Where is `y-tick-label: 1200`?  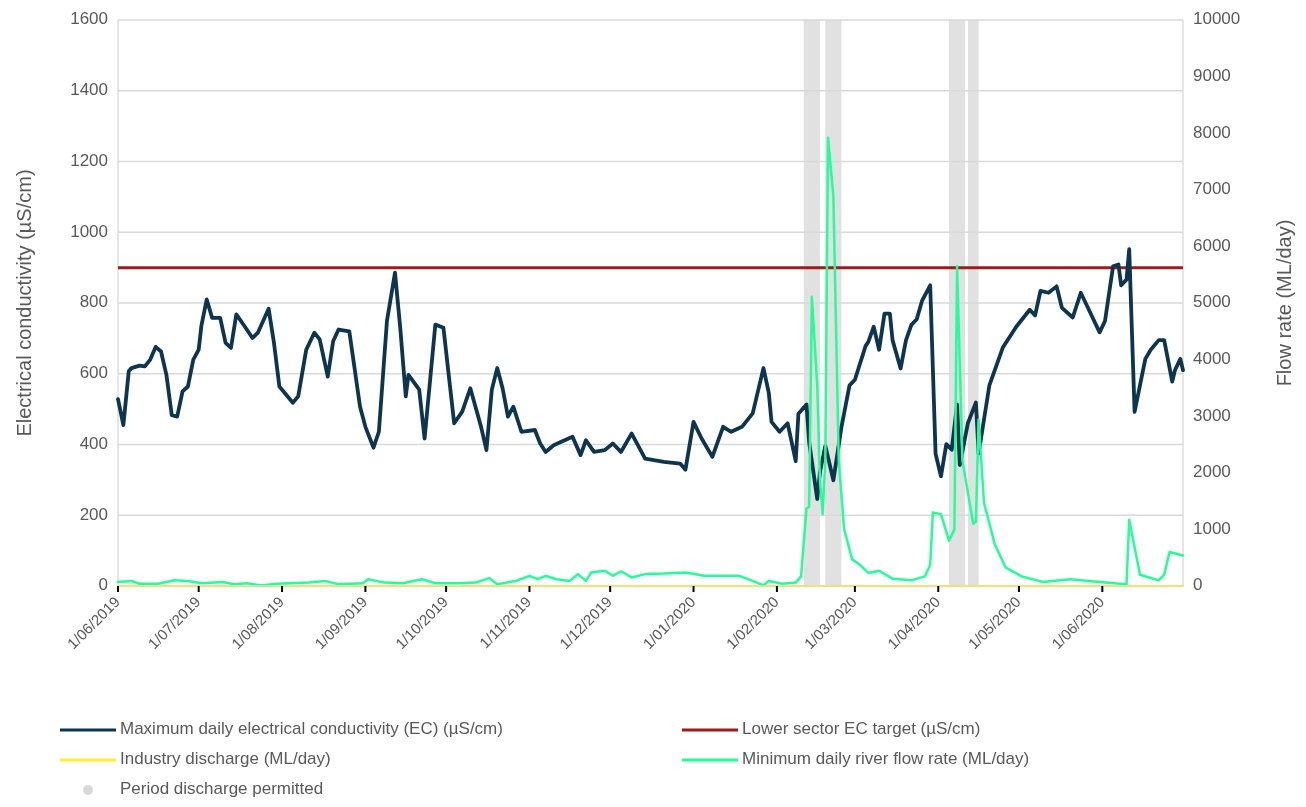
y-tick-label: 1200 is located at coordinates (89, 160).